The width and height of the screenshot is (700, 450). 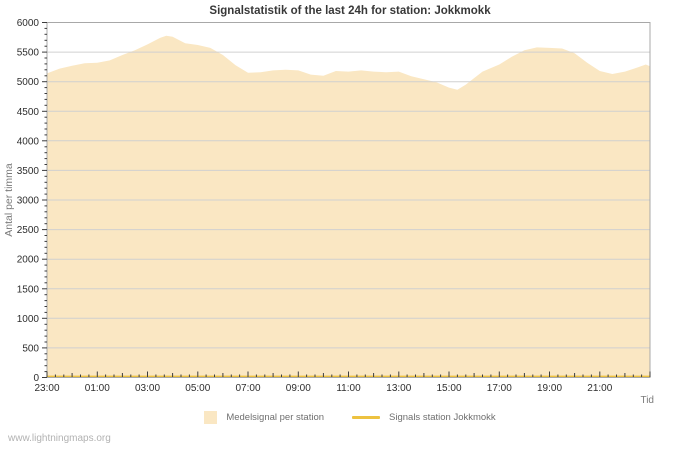 What do you see at coordinates (549, 388) in the screenshot?
I see `x-tick-label: 19:00` at bounding box center [549, 388].